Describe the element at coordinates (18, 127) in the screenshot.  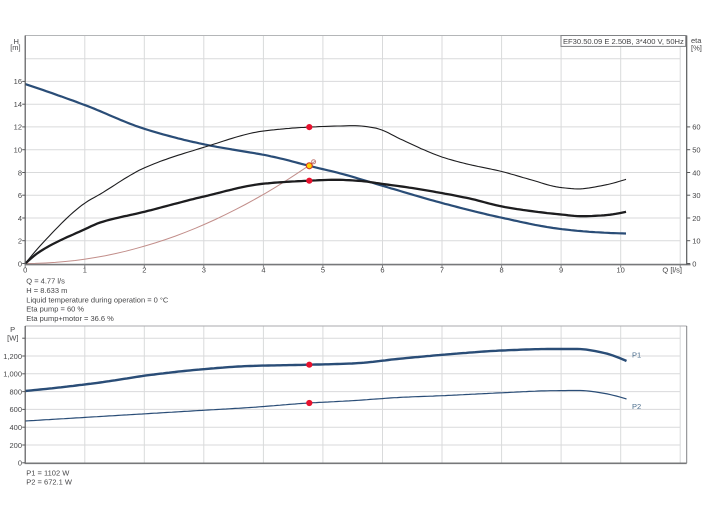
I see `svg-text: 12` at that location.